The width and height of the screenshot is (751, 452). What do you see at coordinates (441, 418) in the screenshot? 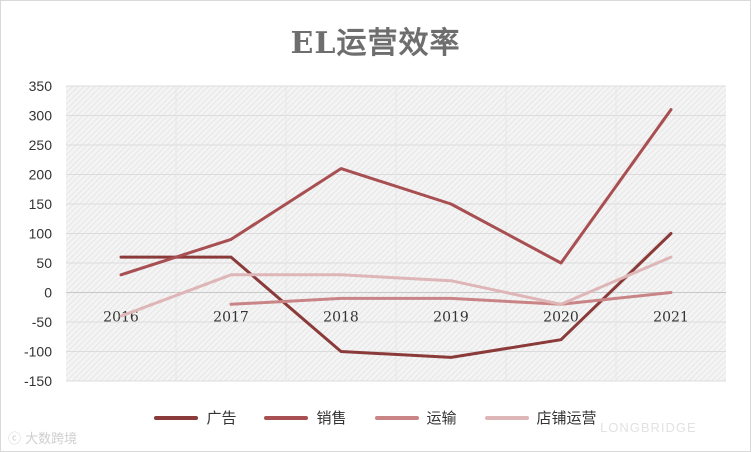
I see `legend-label: 运输` at bounding box center [441, 418].